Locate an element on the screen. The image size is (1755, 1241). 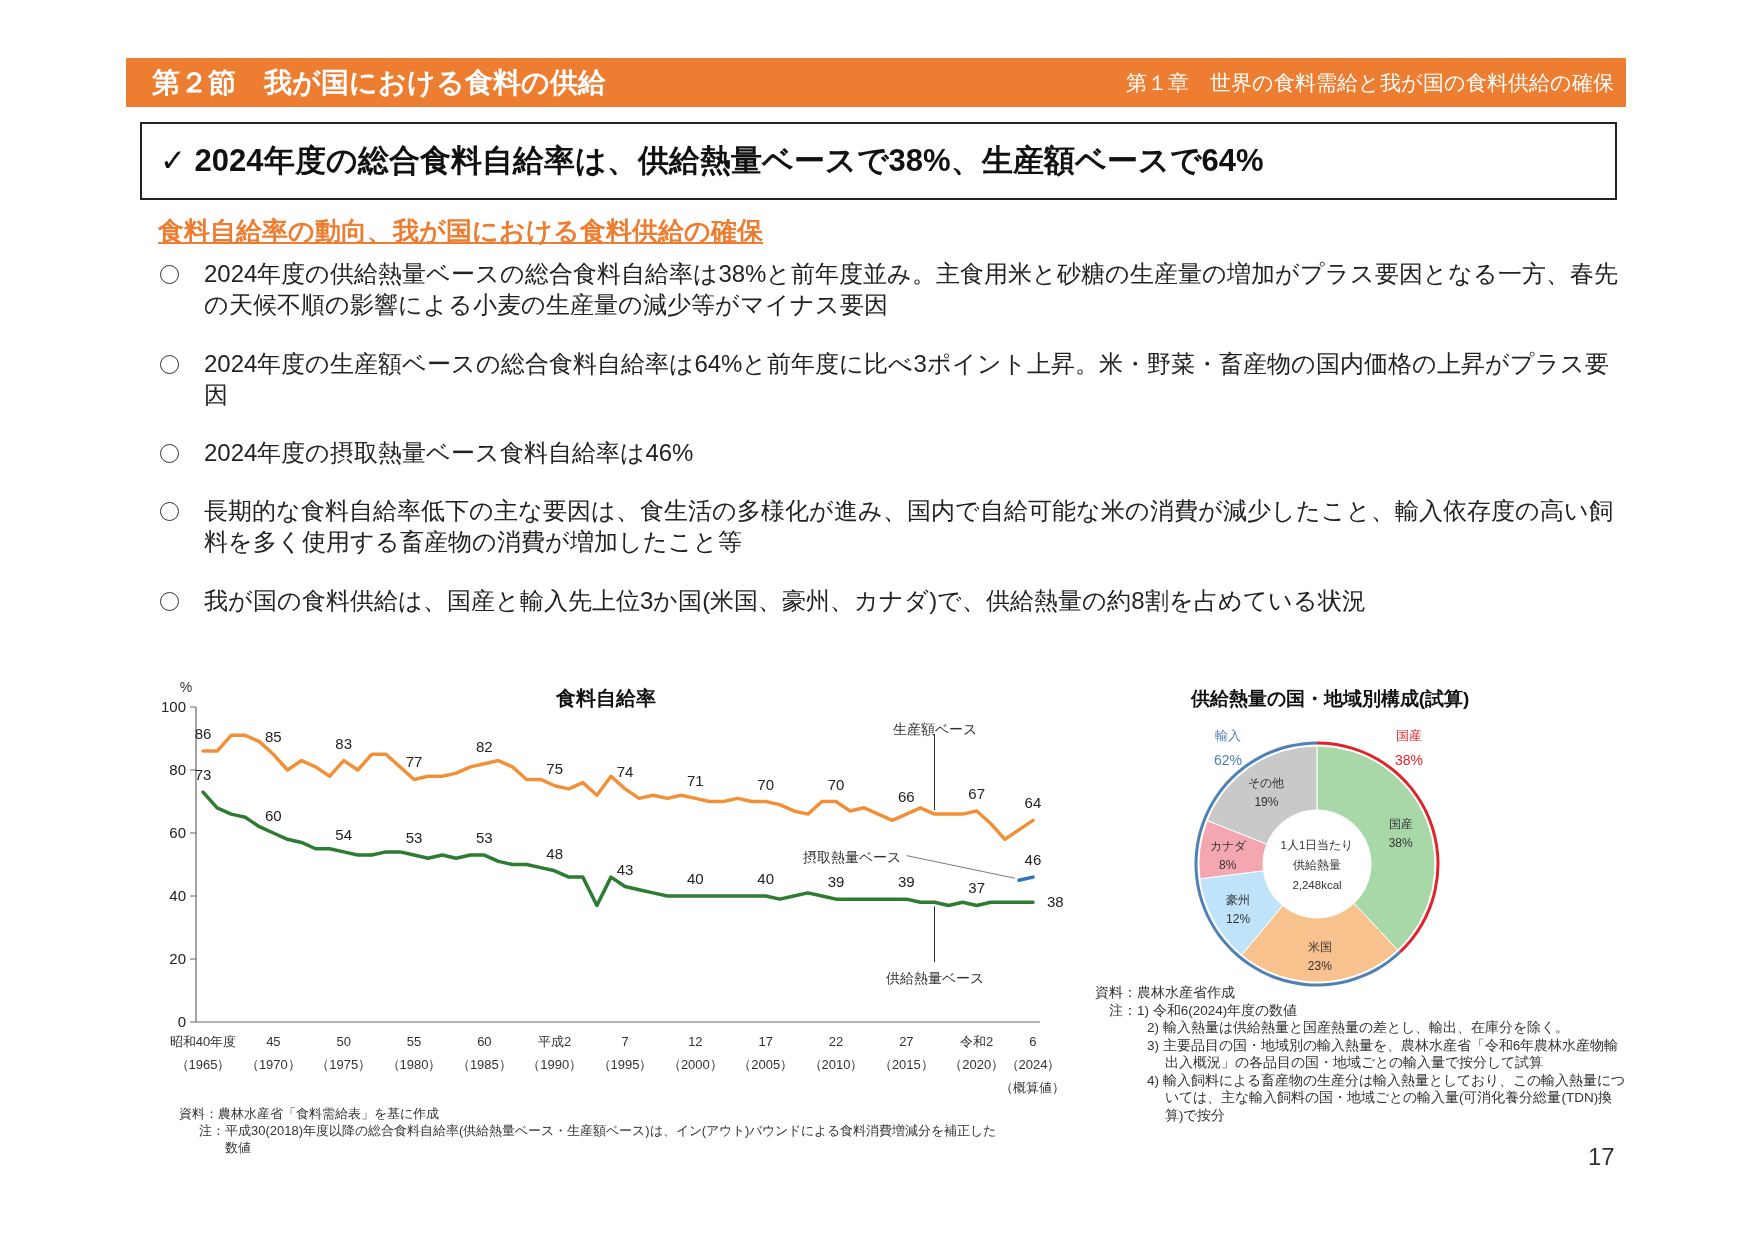
data-label: 19% is located at coordinates (1266, 801).